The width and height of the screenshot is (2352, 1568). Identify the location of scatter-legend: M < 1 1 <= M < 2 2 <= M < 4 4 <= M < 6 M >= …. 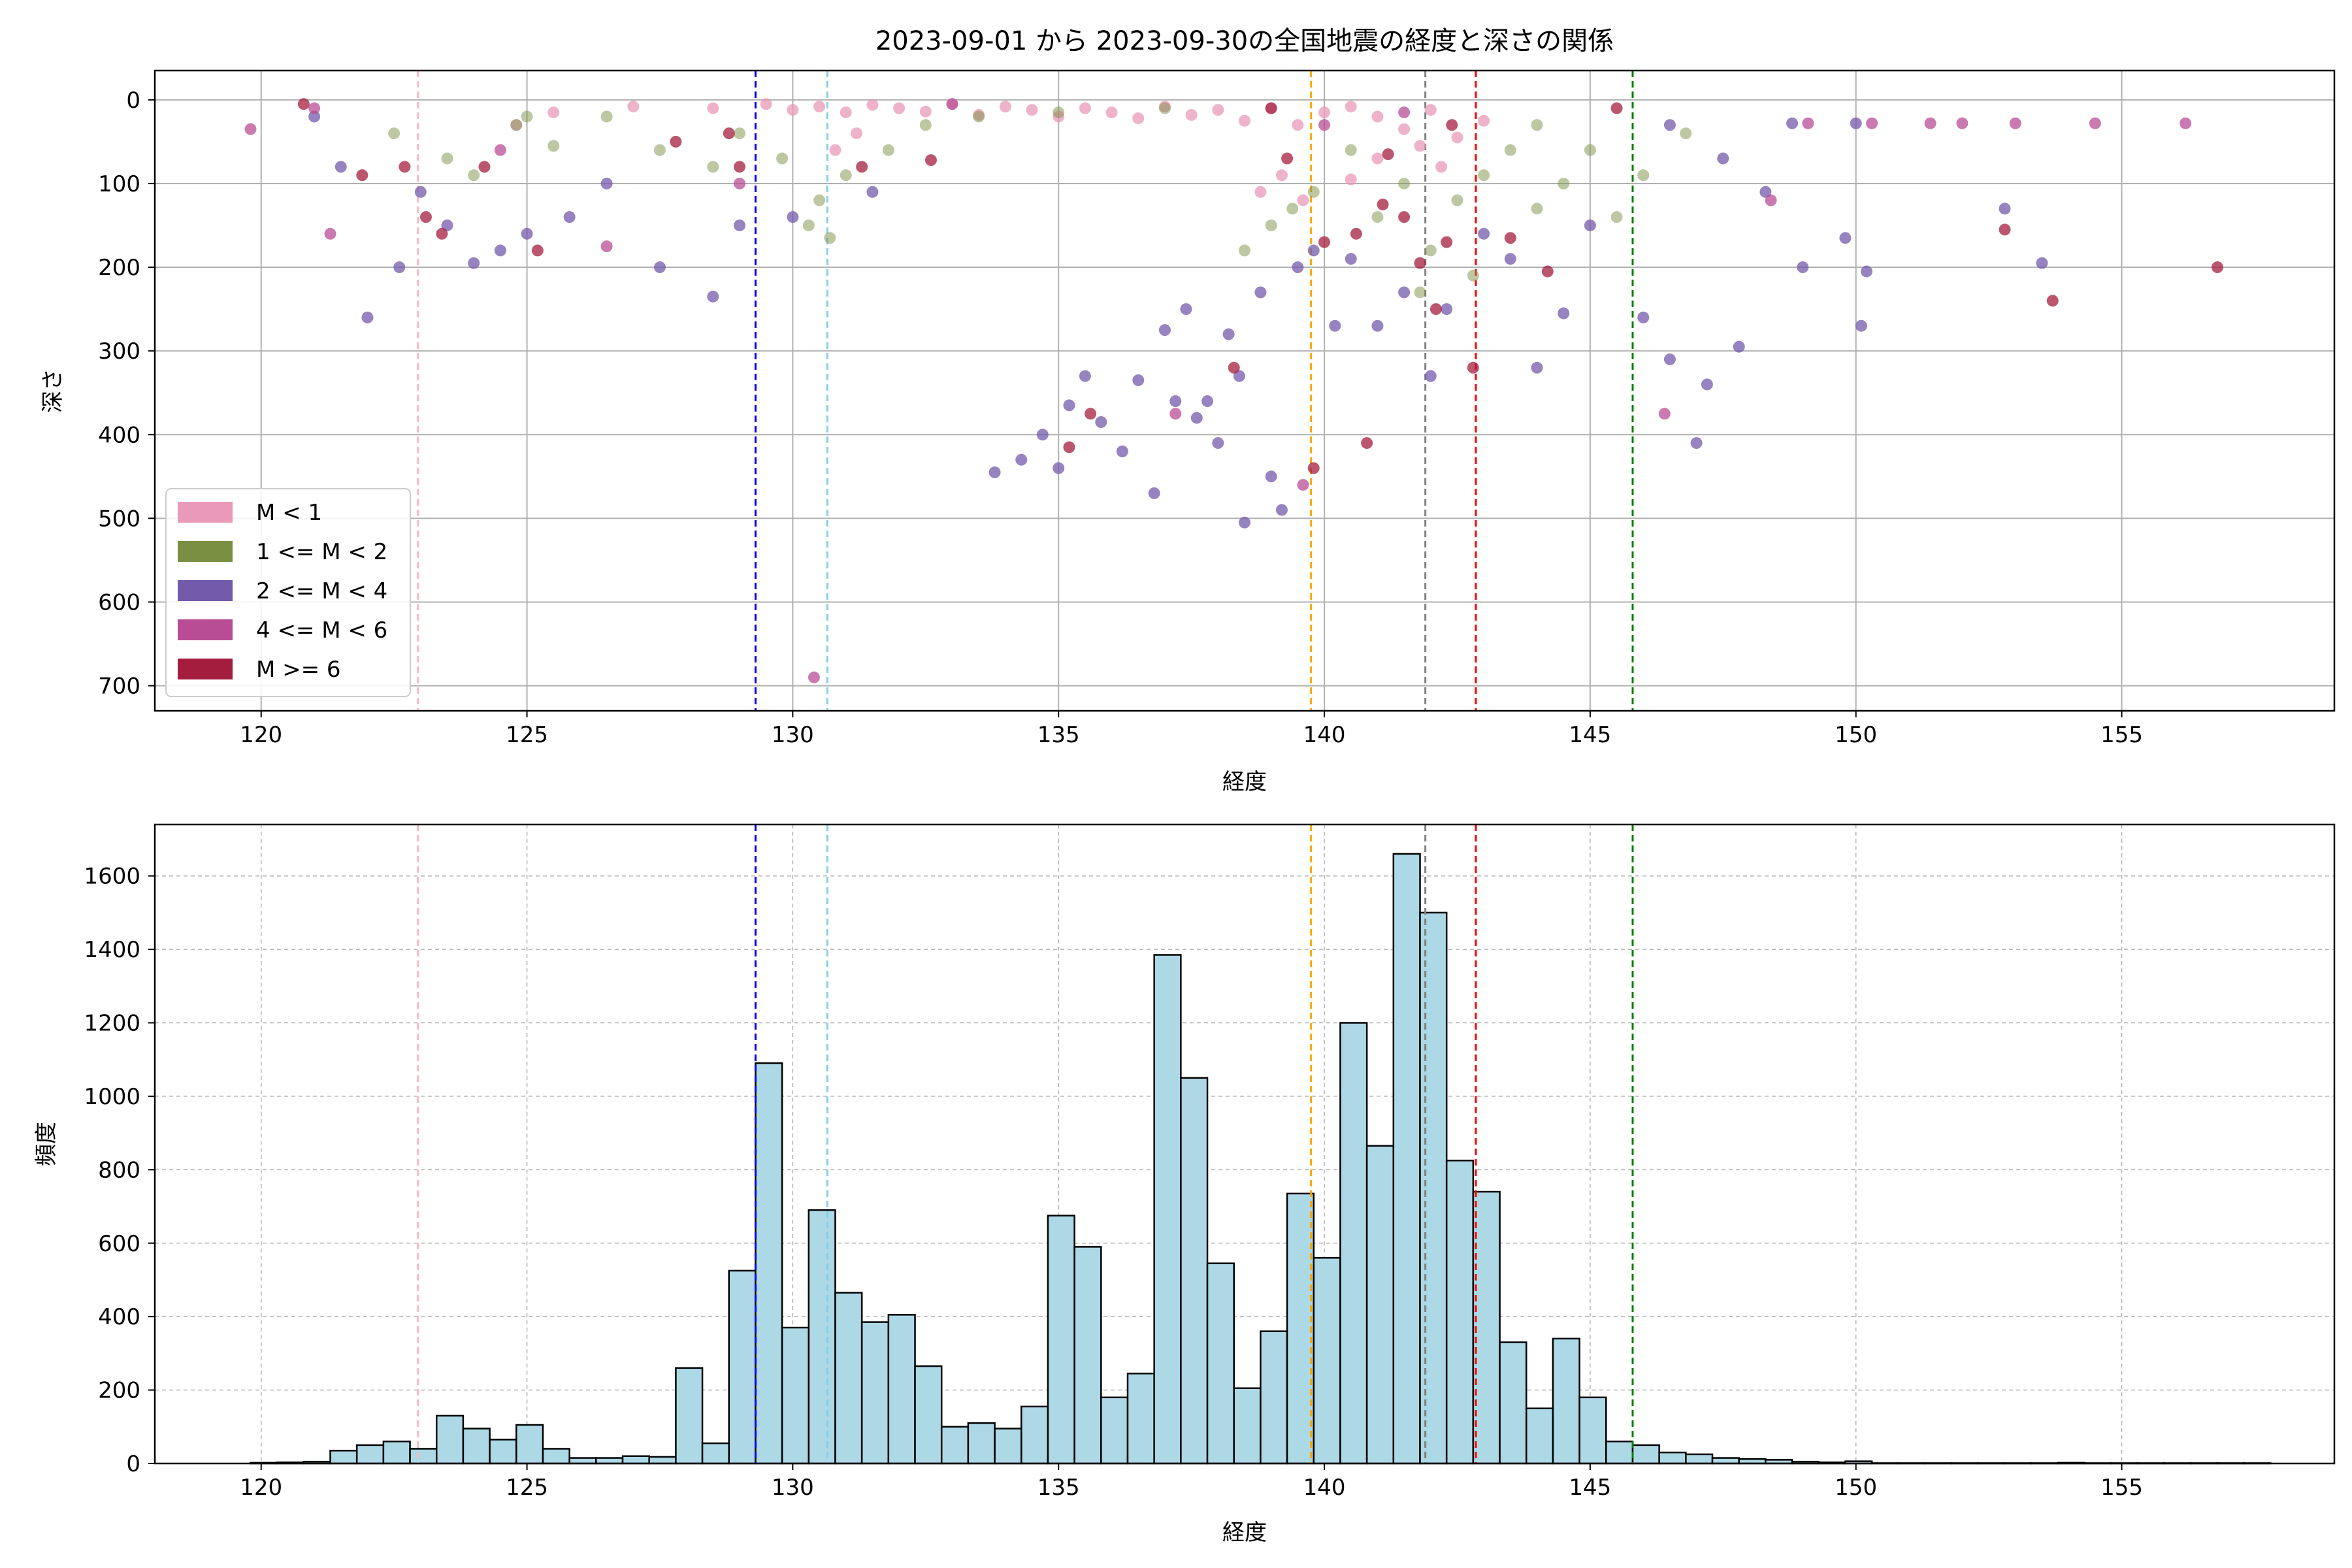
(288, 592).